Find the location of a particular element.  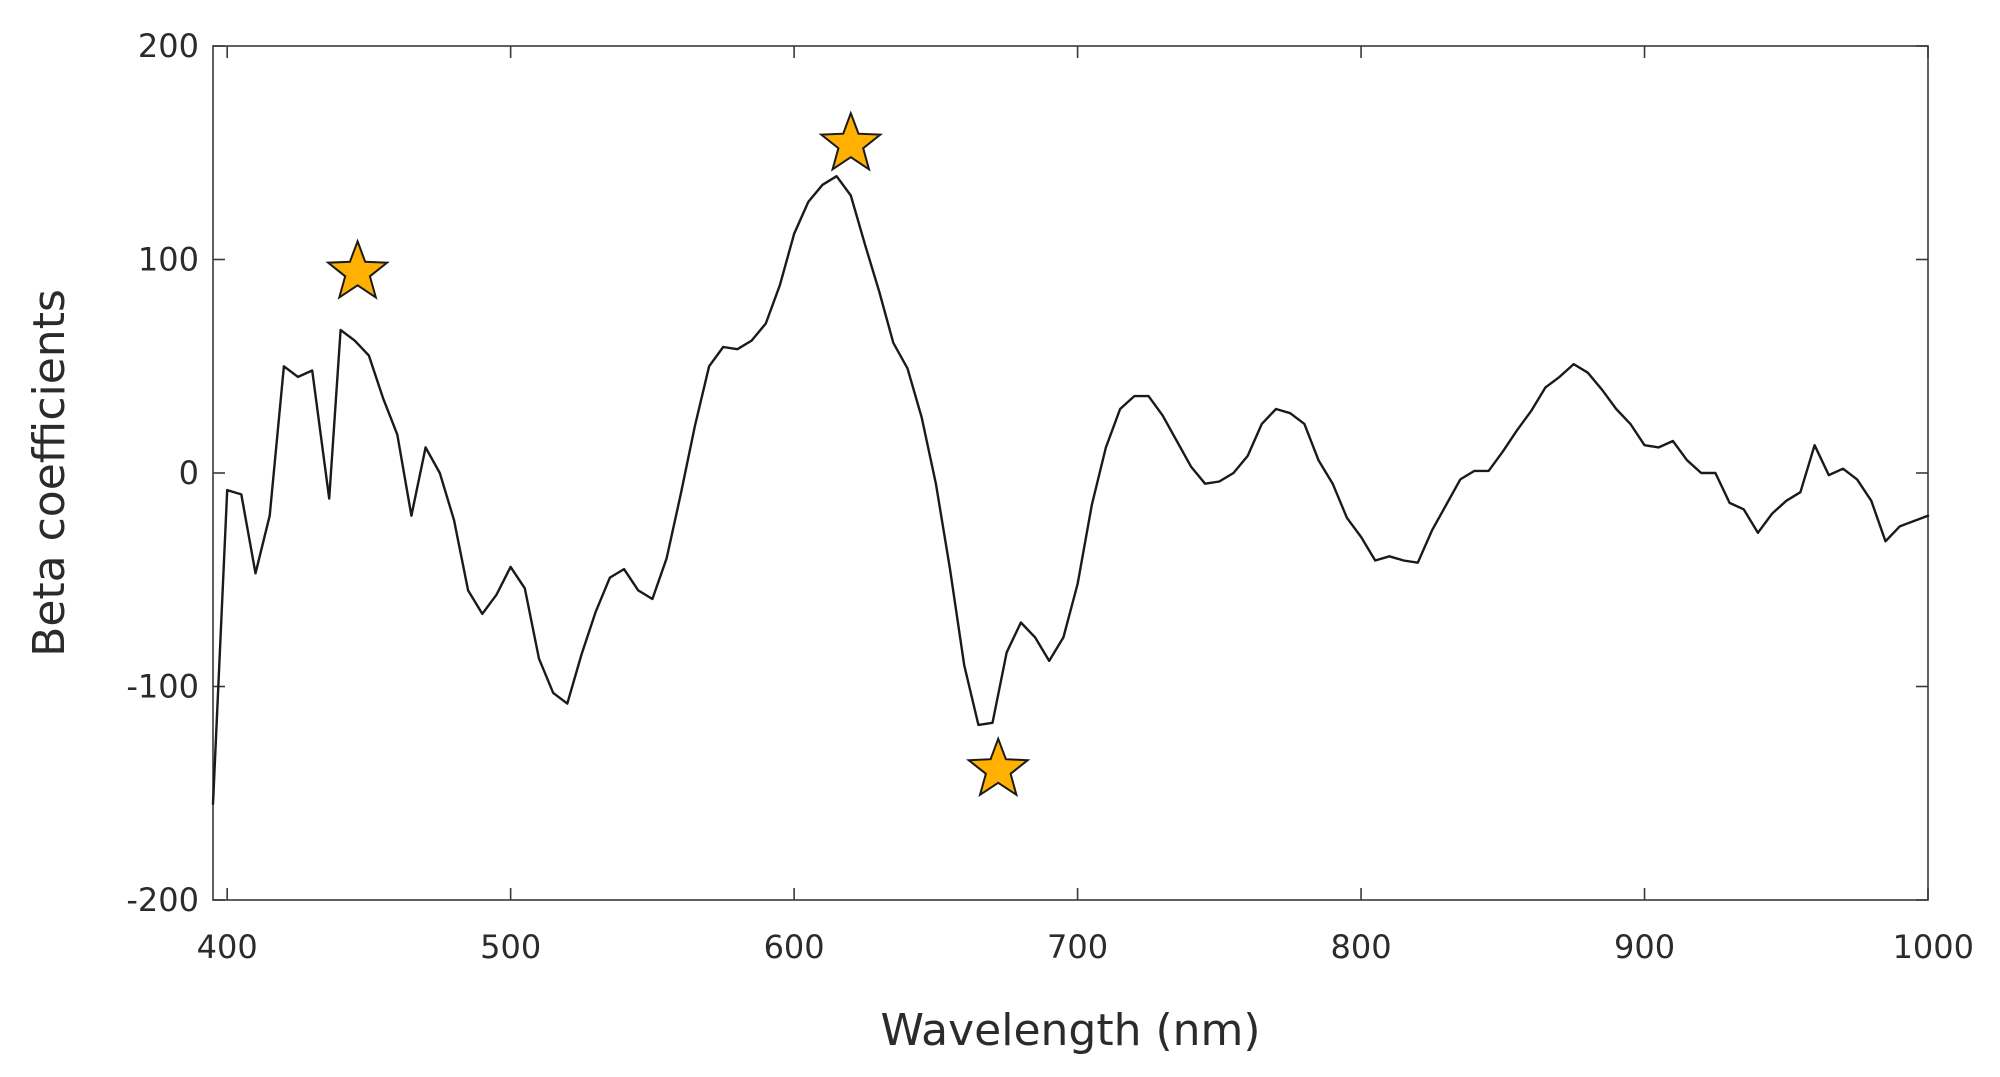

x-tick-labels: 400 500 600 700 800 900 1000 is located at coordinates (1085, 947).